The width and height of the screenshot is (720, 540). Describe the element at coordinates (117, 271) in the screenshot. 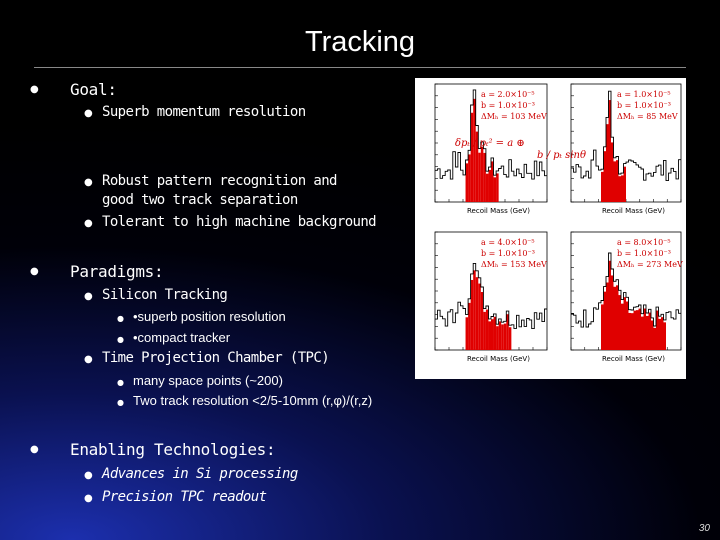

I see `paradigms-heading: Paradigms:` at that location.